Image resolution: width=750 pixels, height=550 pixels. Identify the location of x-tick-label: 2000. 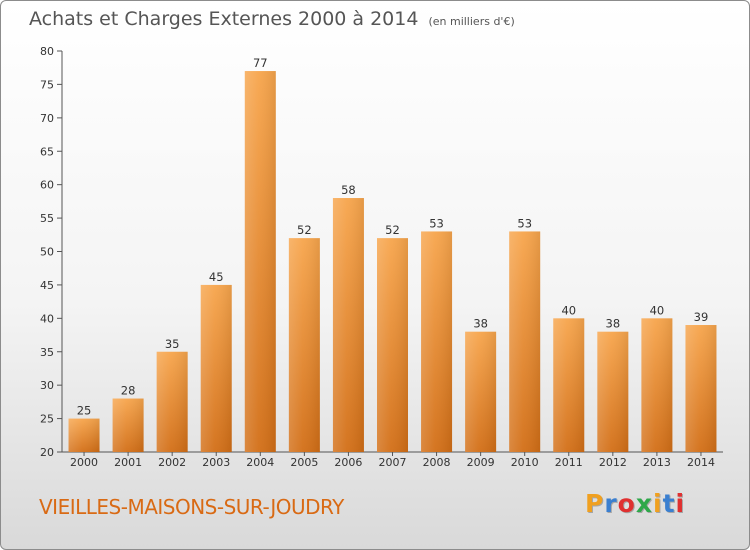
(84, 462).